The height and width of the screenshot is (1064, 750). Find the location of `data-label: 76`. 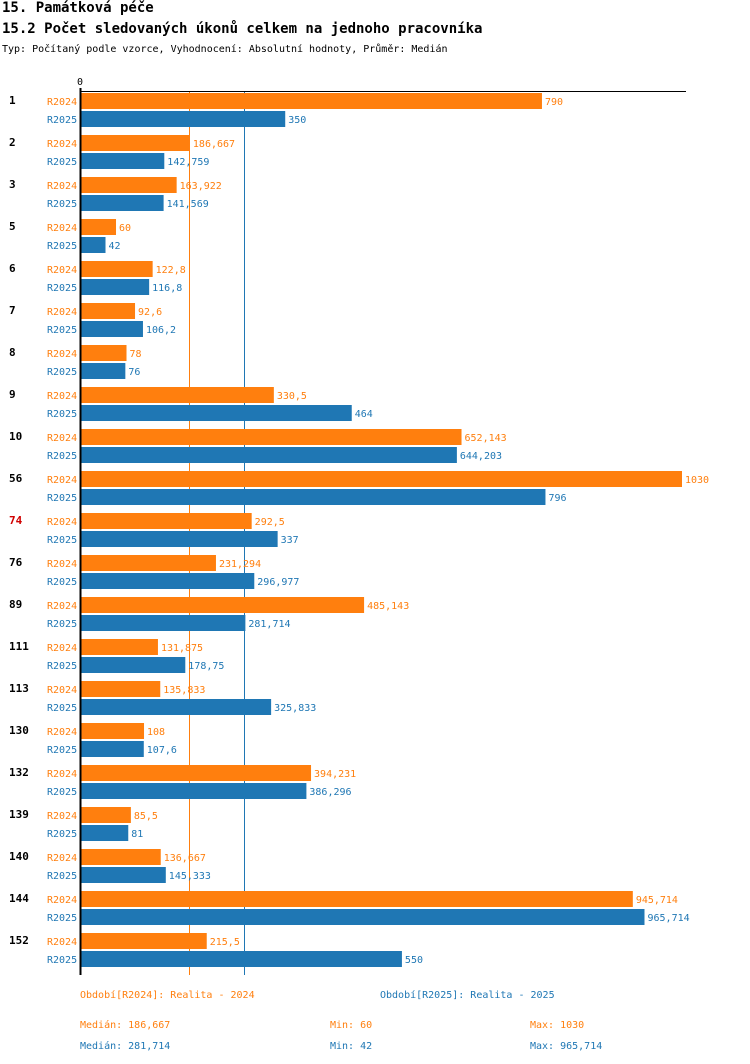

data-label: 76 is located at coordinates (134, 372).